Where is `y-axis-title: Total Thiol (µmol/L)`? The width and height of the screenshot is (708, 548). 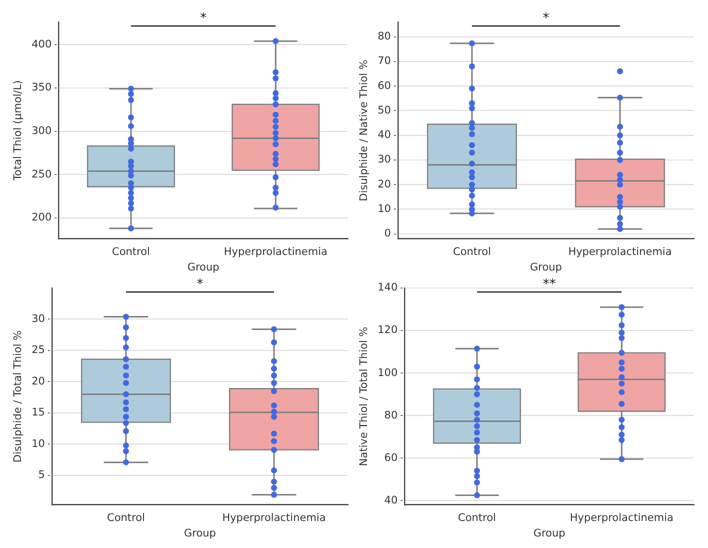 y-axis-title: Total Thiol (µmol/L) is located at coordinates (18, 131).